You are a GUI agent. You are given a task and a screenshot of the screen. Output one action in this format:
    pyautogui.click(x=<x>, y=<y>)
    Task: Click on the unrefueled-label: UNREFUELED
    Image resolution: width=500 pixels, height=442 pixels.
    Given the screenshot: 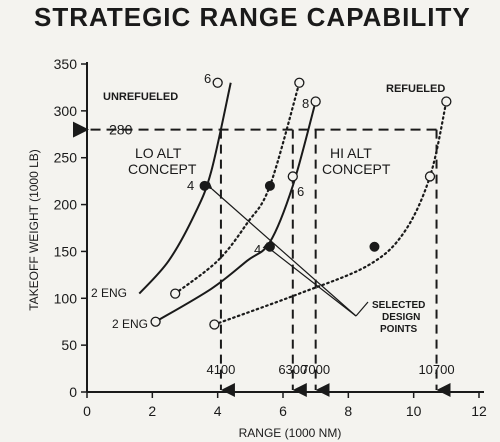 What is the action you would take?
    pyautogui.click(x=140, y=97)
    